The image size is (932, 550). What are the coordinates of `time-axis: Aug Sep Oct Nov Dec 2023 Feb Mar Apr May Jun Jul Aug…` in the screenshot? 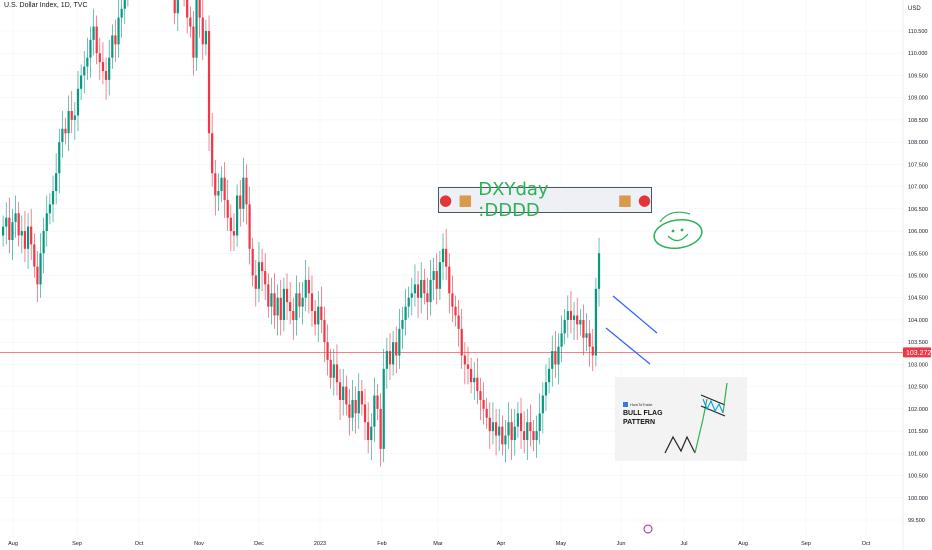 It's located at (439, 544).